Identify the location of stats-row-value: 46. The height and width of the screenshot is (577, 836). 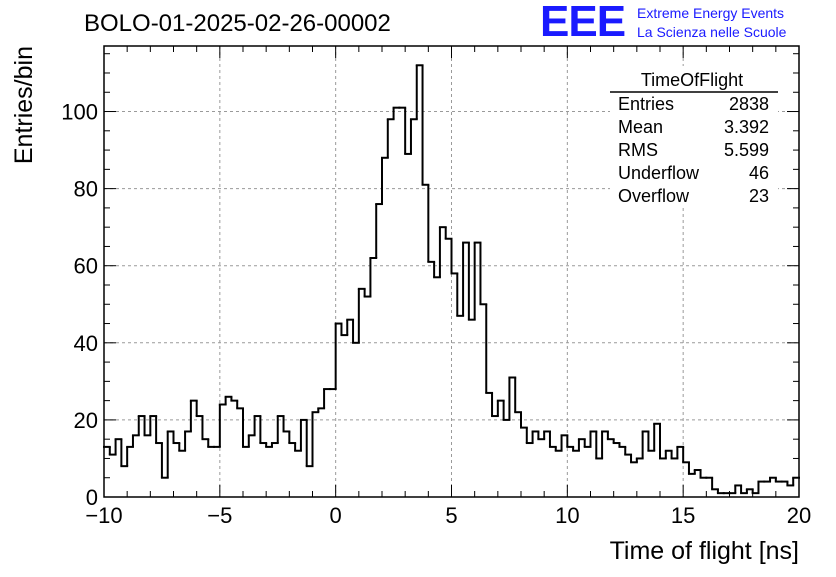
(759, 173).